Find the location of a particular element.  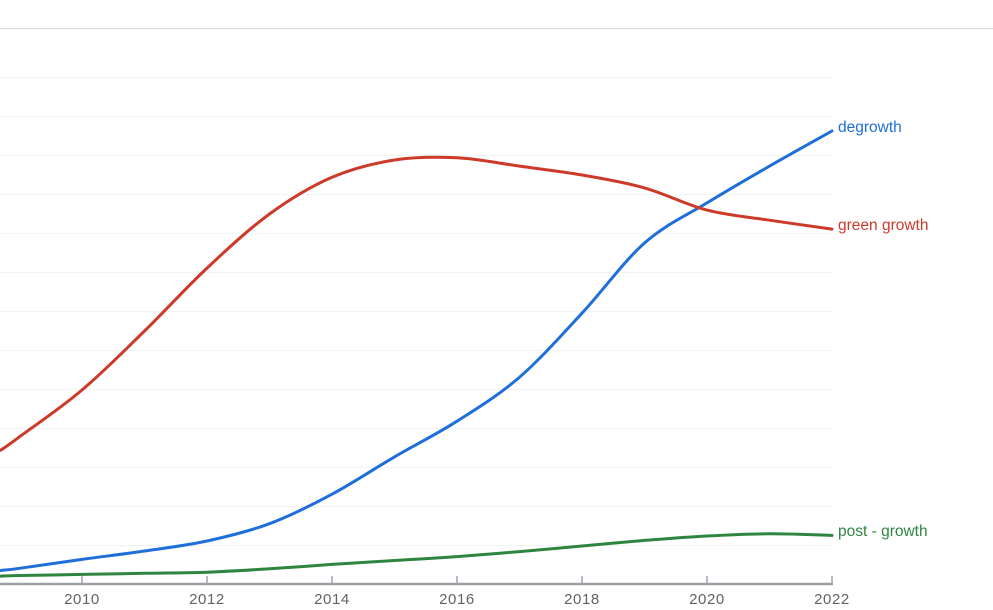

x-tick-label-2018: 2018 is located at coordinates (582, 599).